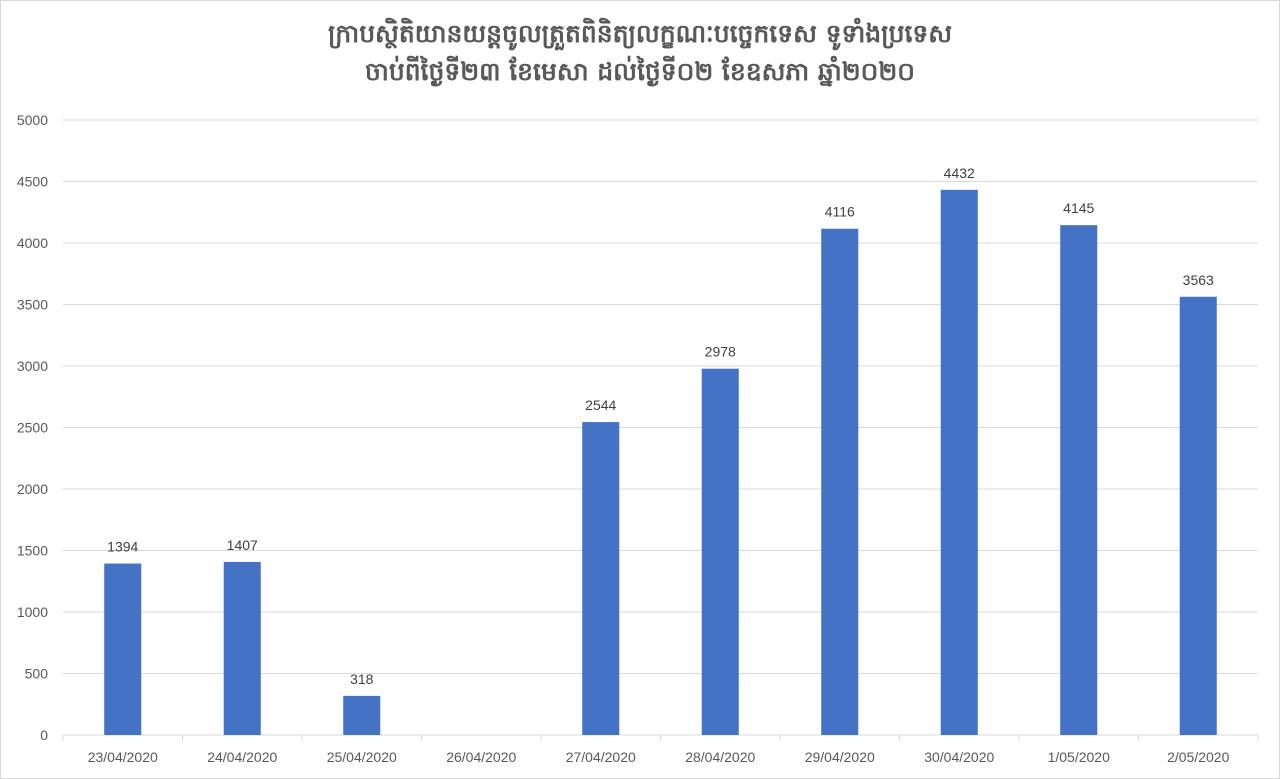 This screenshot has height=779, width=1280. Describe the element at coordinates (600, 405) in the screenshot. I see `bar-value-label: 2544` at that location.